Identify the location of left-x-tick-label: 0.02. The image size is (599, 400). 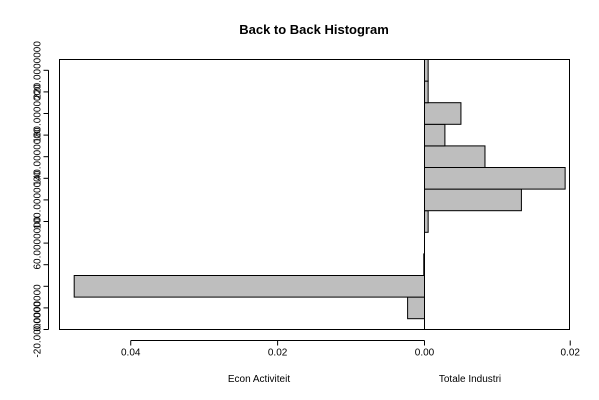
(278, 353).